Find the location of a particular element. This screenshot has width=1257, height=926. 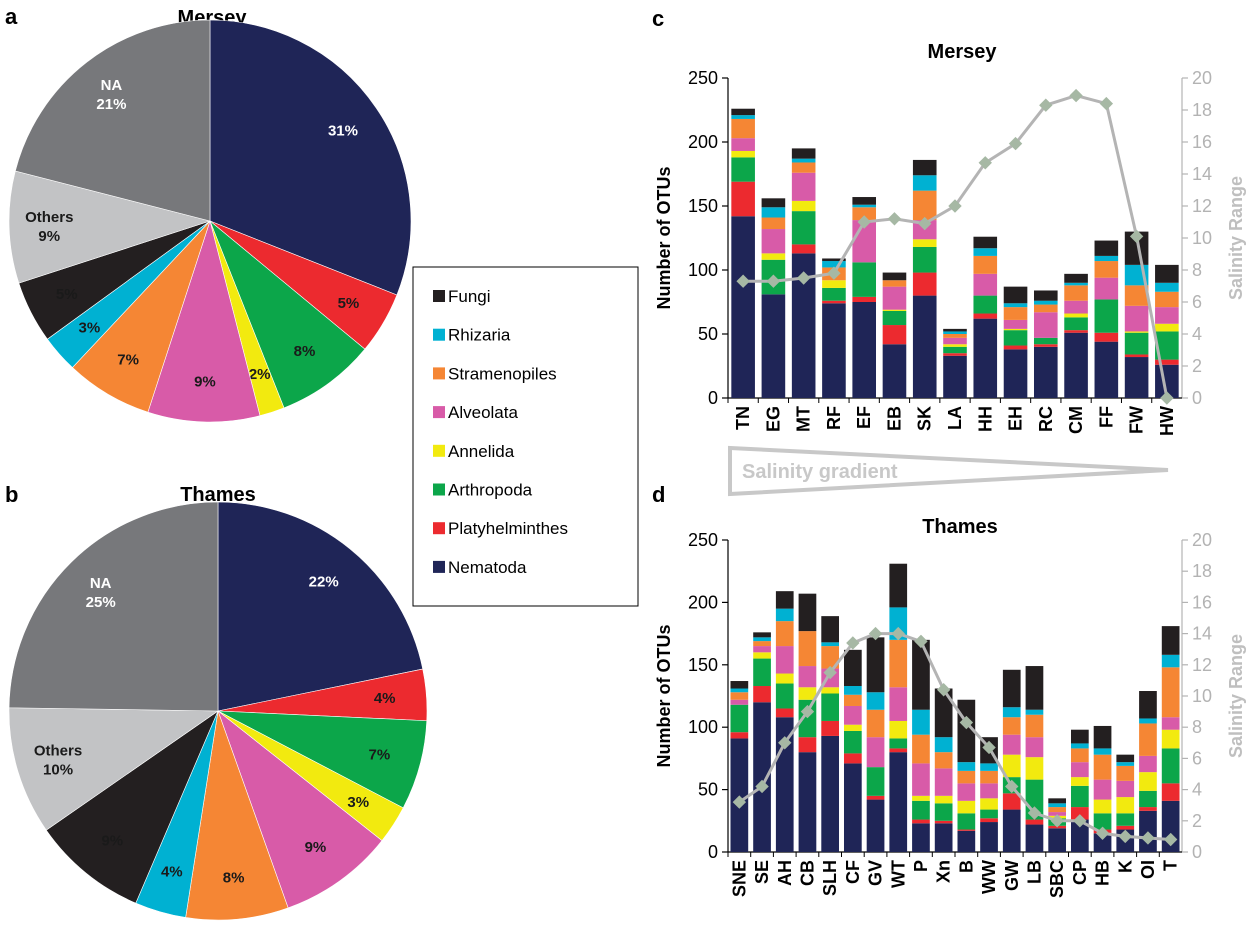

x-tick-label-t: T is located at coordinates (1171, 865).